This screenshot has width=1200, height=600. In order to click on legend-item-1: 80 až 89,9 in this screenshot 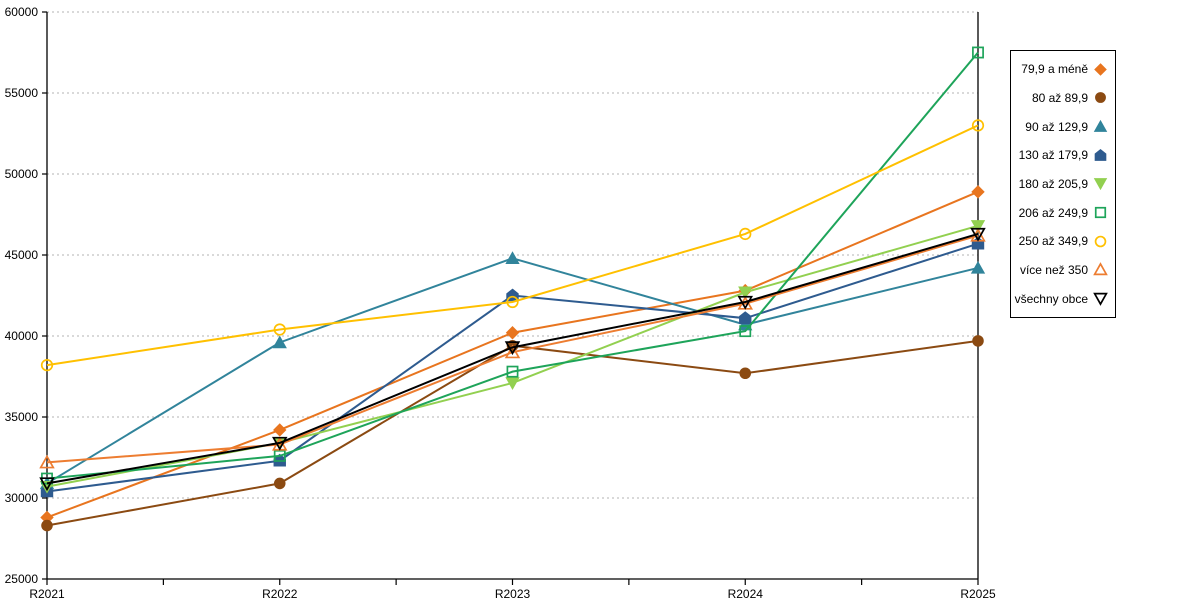, I will do `click(1061, 97)`.